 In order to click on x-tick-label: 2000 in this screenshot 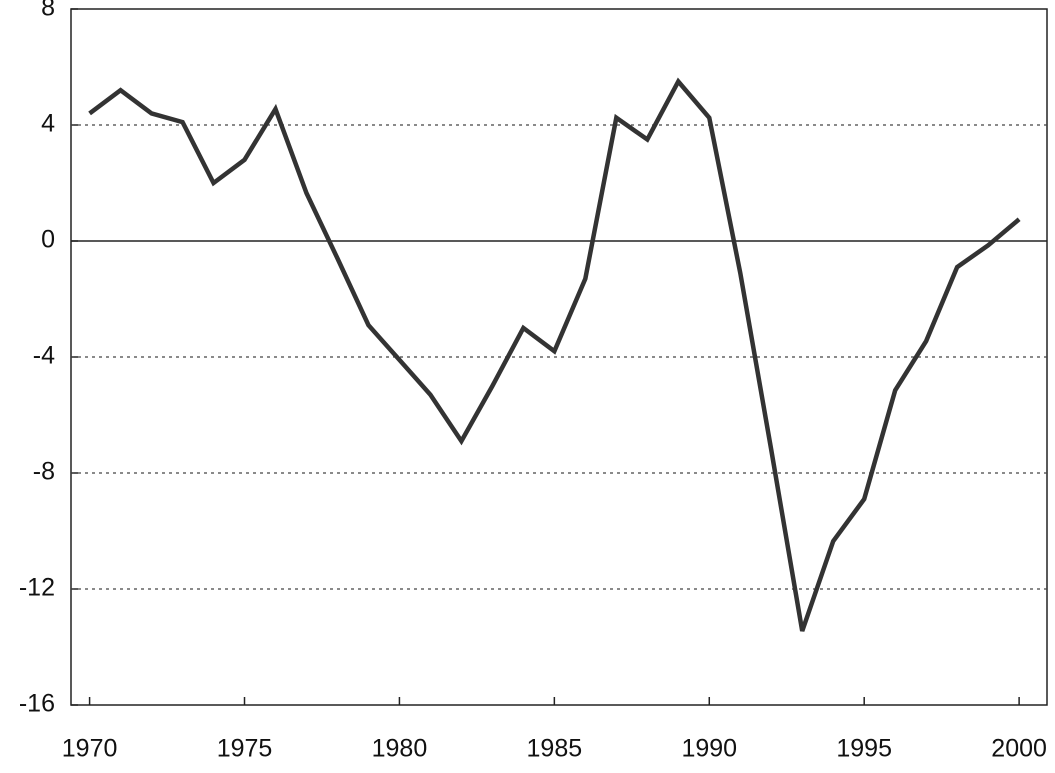, I will do `click(1019, 749)`.